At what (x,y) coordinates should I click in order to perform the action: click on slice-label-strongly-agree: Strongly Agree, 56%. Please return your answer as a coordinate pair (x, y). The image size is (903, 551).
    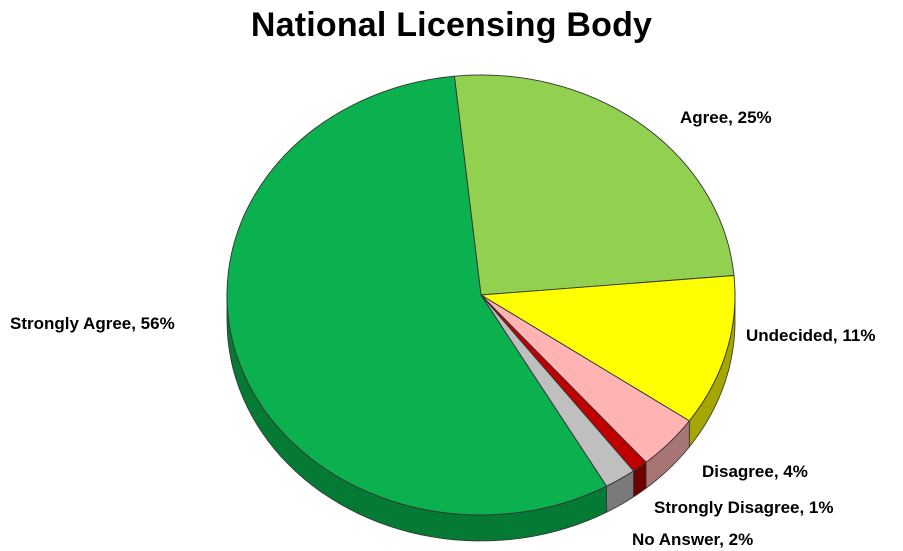
    Looking at the image, I should click on (92, 323).